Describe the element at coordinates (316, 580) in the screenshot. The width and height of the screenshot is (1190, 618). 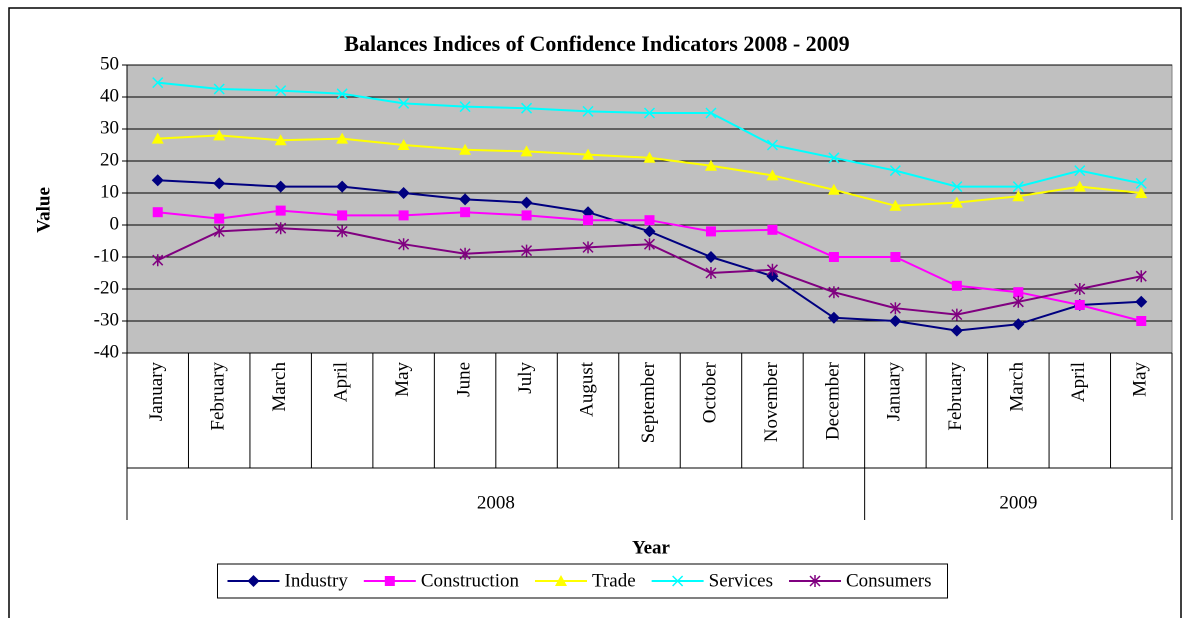
I see `legend-label: Industry` at that location.